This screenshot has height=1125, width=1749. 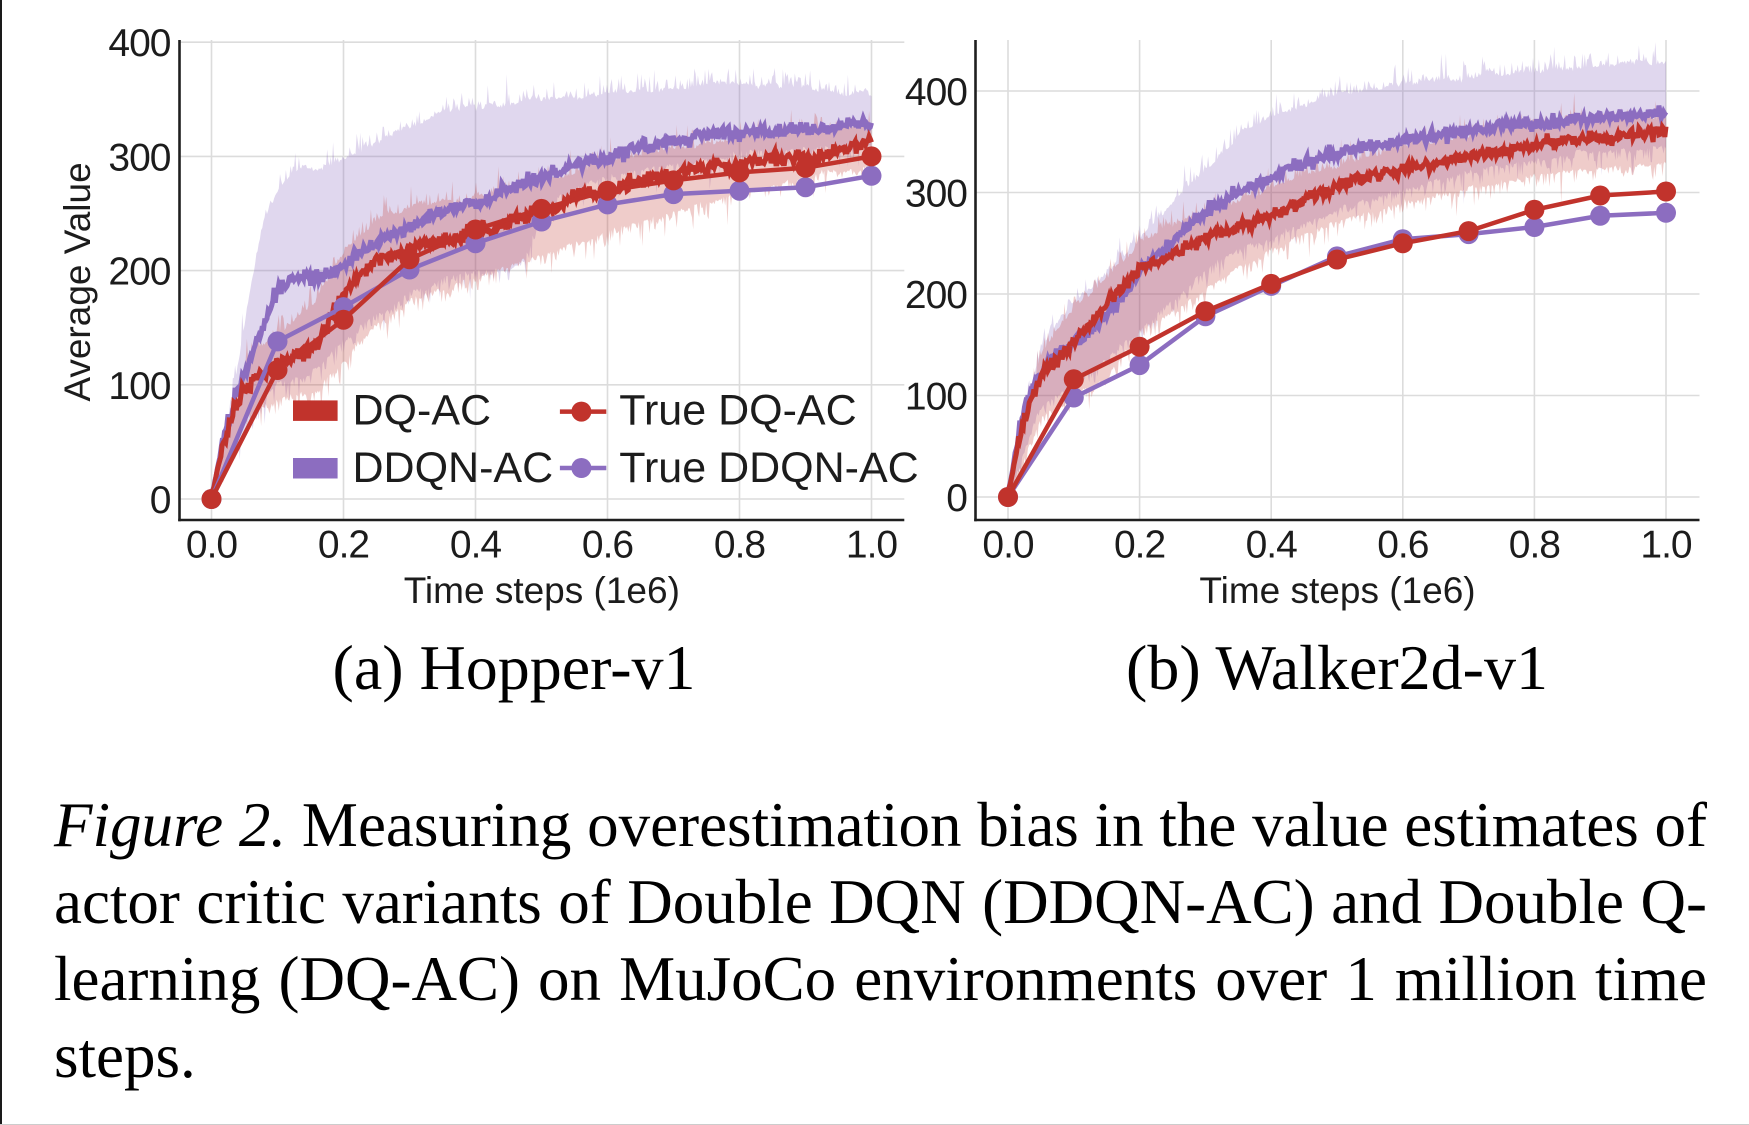 I want to click on svg-text: DDQN-AC, so click(x=453, y=468).